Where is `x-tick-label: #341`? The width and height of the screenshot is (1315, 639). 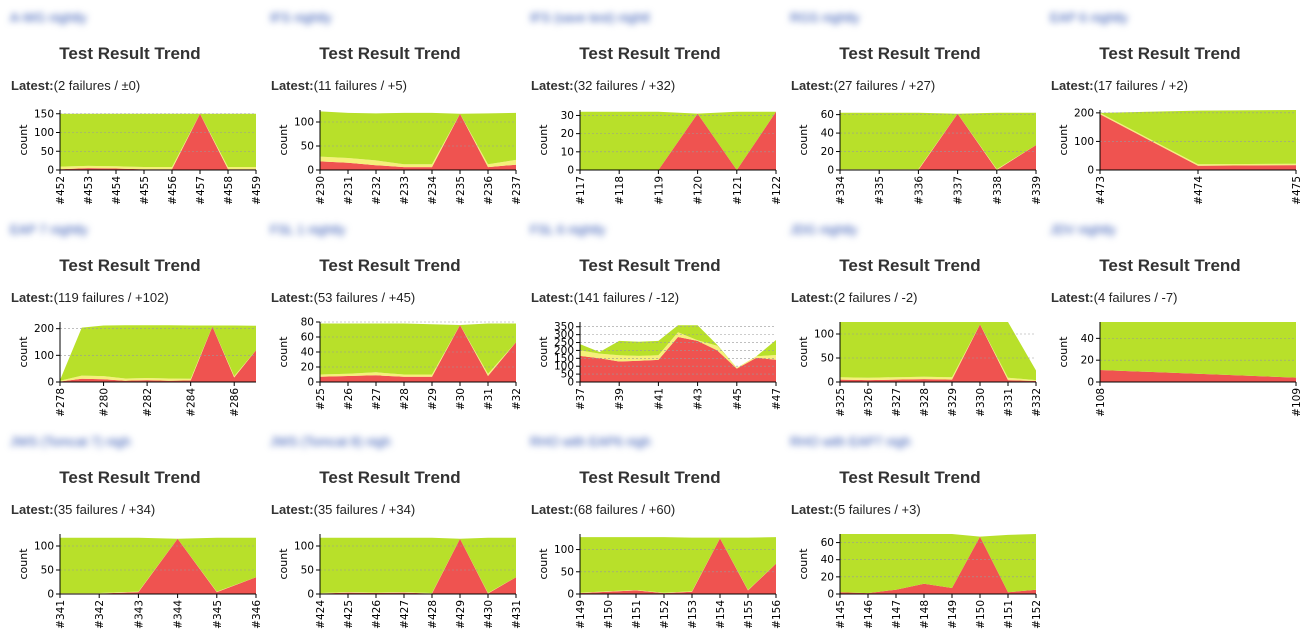 x-tick-label: #341 is located at coordinates (61, 614).